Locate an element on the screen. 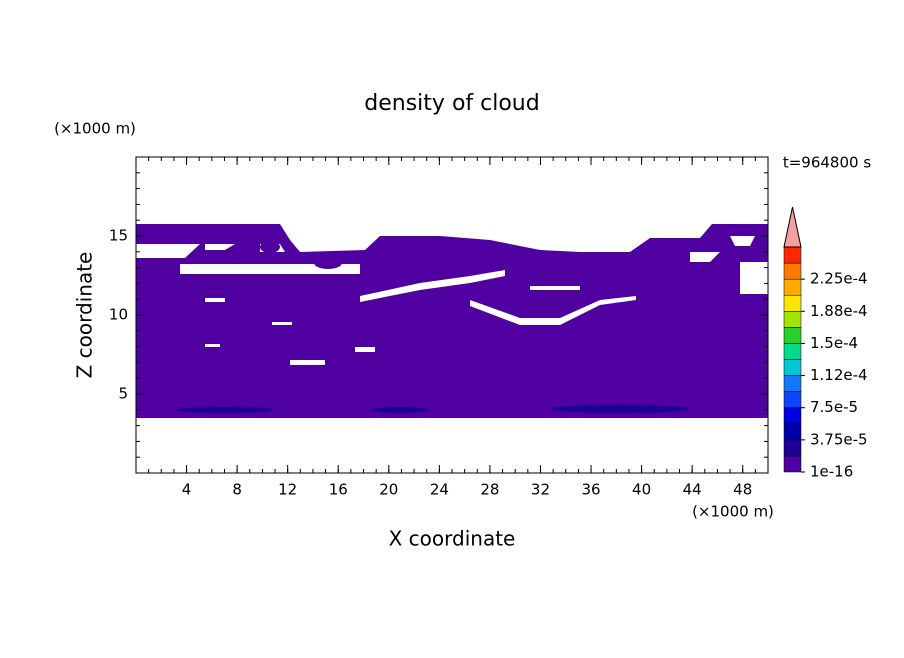  cloud-gap is located at coordinates (480, 243).